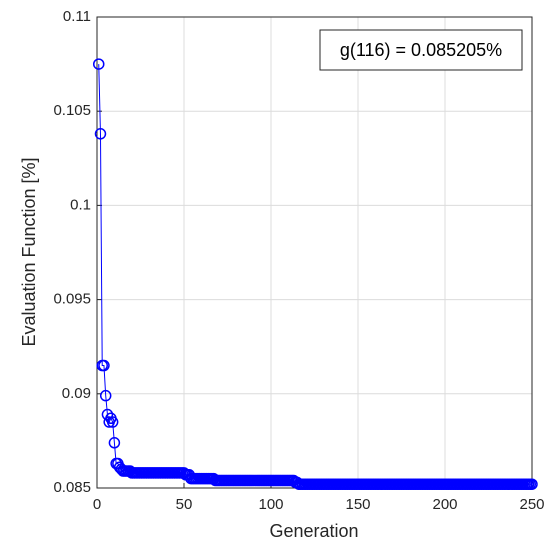 The image size is (550, 549). What do you see at coordinates (97, 504) in the screenshot?
I see `x-tick-label: 0` at bounding box center [97, 504].